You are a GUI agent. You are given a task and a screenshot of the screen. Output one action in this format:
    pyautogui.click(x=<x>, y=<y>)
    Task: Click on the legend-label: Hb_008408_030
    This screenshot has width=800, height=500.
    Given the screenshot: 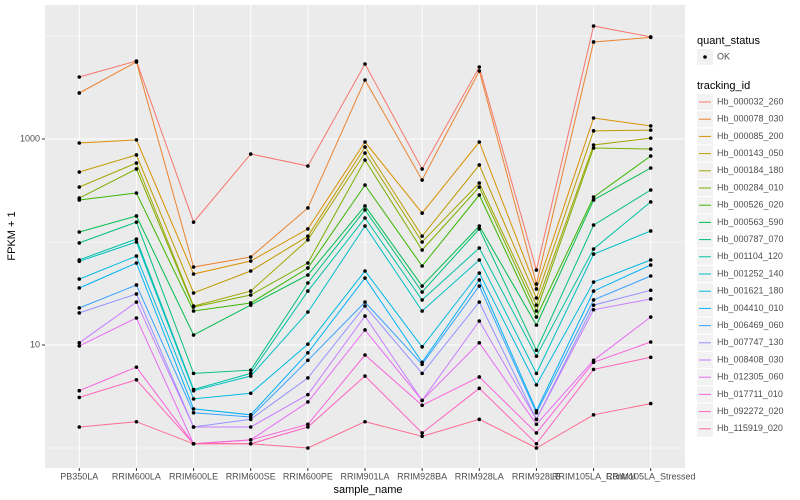 What is the action you would take?
    pyautogui.click(x=750, y=359)
    